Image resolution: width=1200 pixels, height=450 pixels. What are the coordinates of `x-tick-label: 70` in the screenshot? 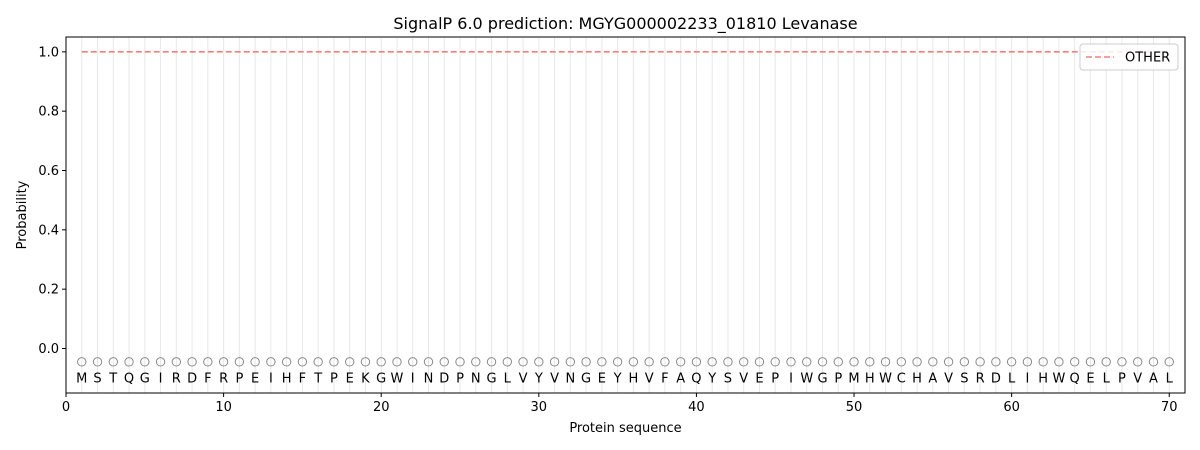 It's located at (1169, 407).